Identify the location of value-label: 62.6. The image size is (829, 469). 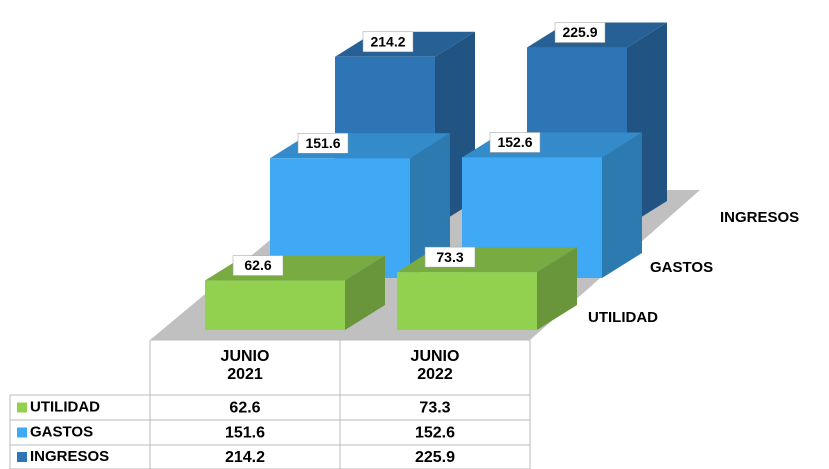
(257, 265).